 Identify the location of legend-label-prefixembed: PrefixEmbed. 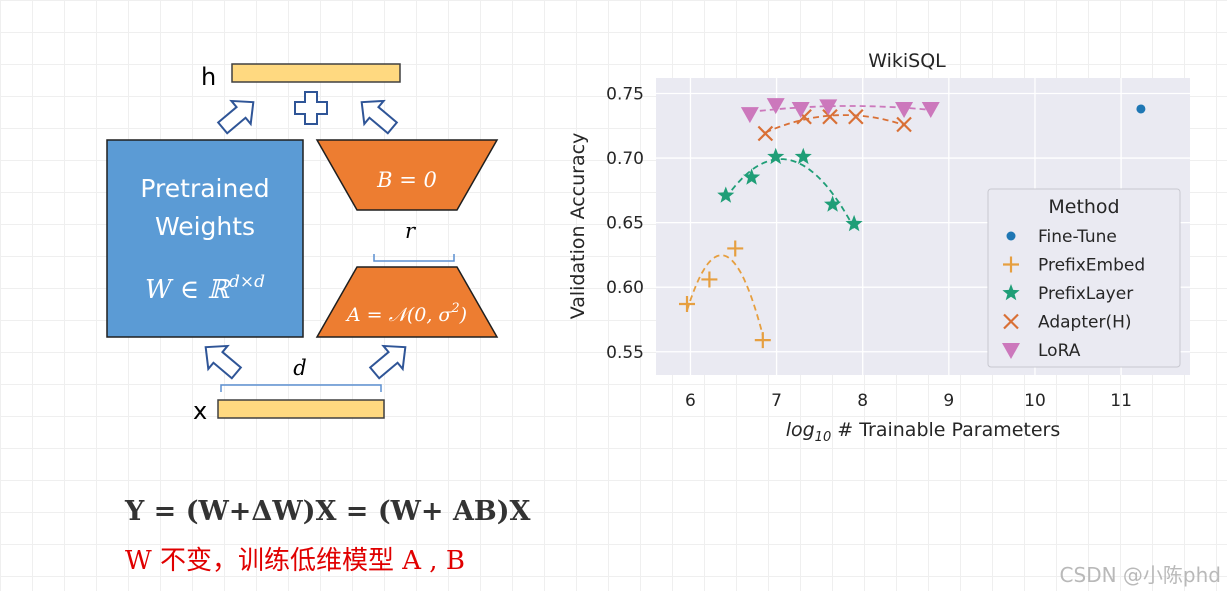
(1091, 266).